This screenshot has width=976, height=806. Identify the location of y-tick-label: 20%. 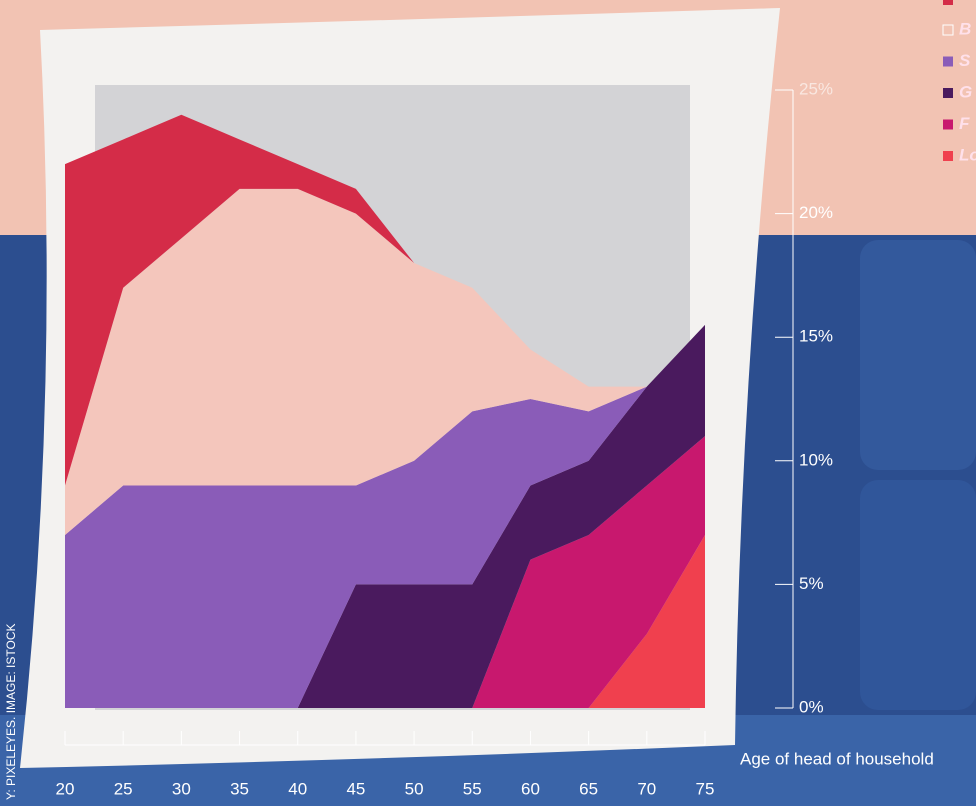
(816, 212).